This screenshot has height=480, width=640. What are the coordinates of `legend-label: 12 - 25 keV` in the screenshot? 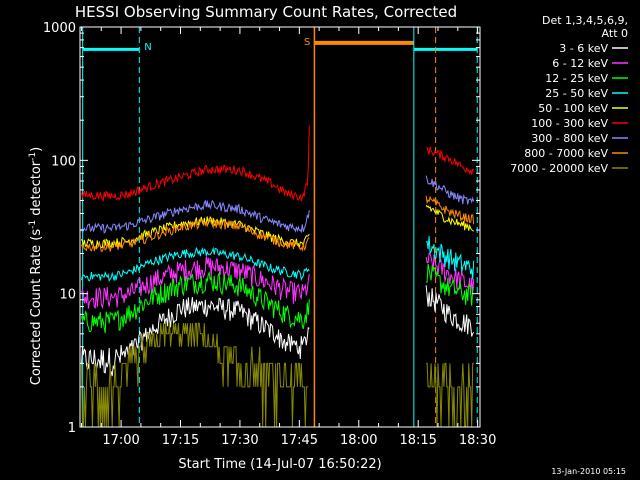 It's located at (576, 78).